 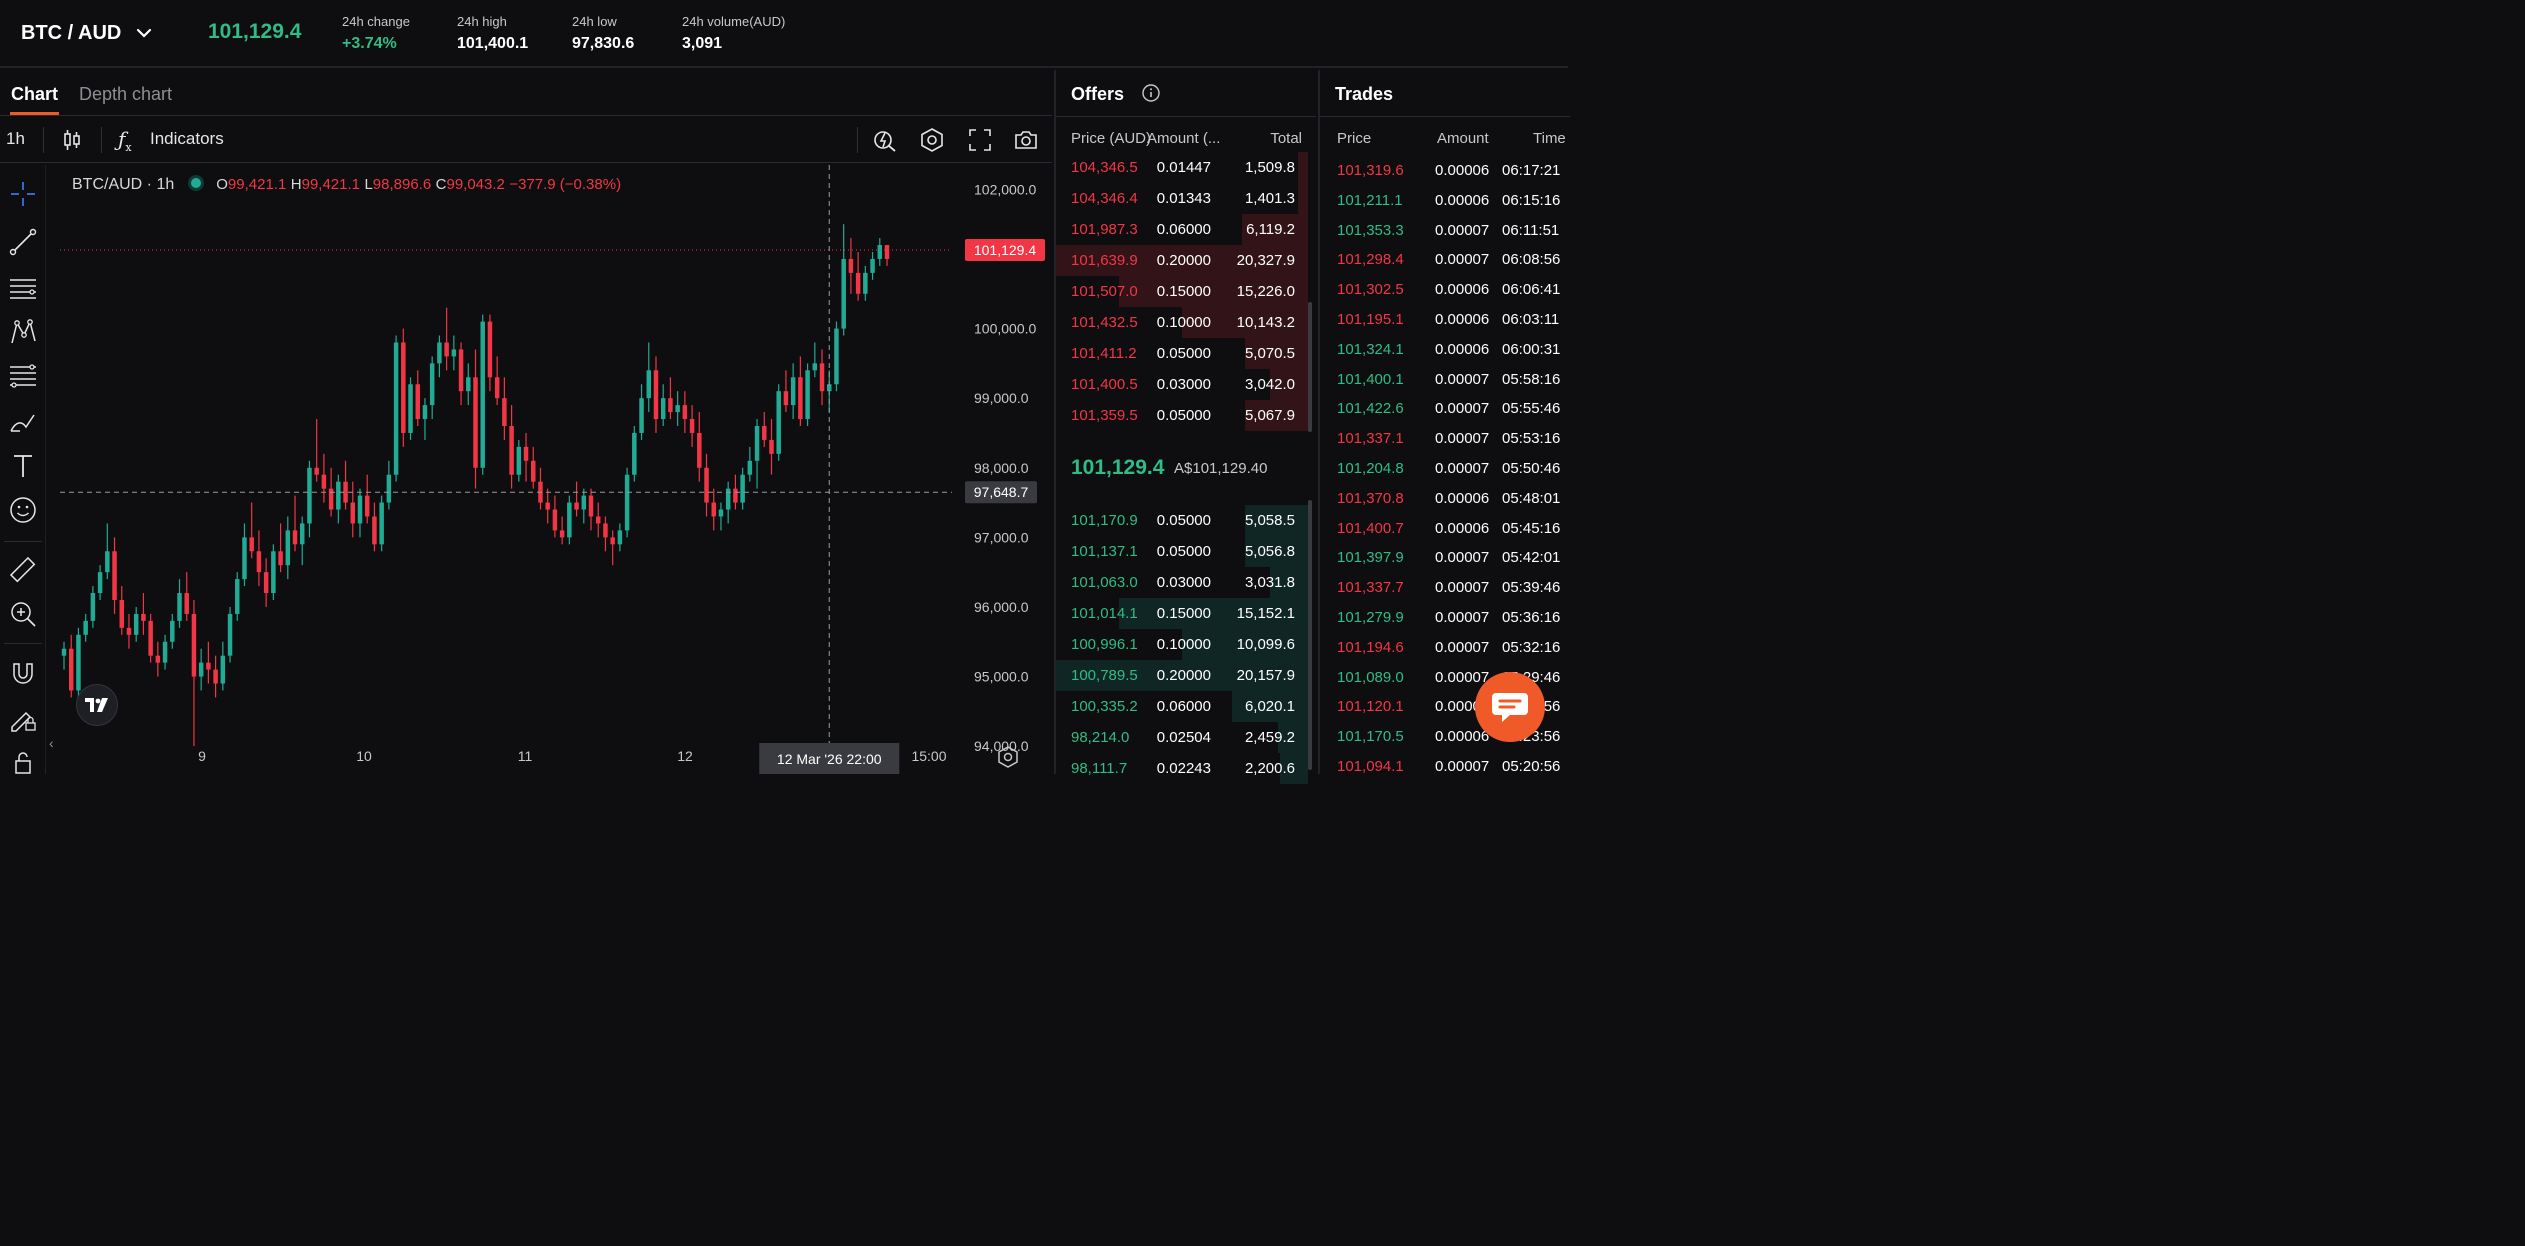 I want to click on ask-row: 101,639.9 0.20000 20,327.9, so click(x=1182, y=260).